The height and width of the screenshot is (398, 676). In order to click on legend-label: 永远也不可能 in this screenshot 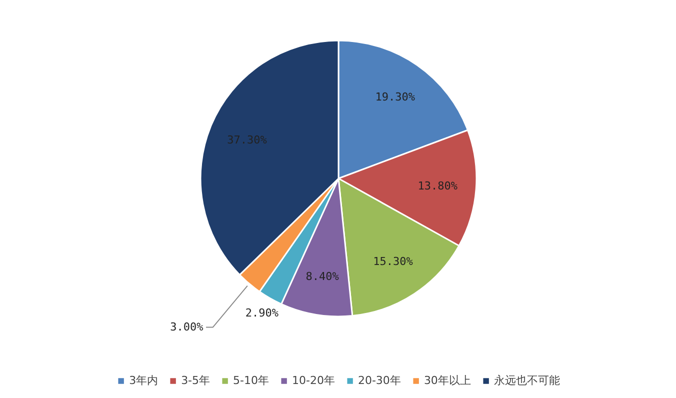, I will do `click(527, 380)`.